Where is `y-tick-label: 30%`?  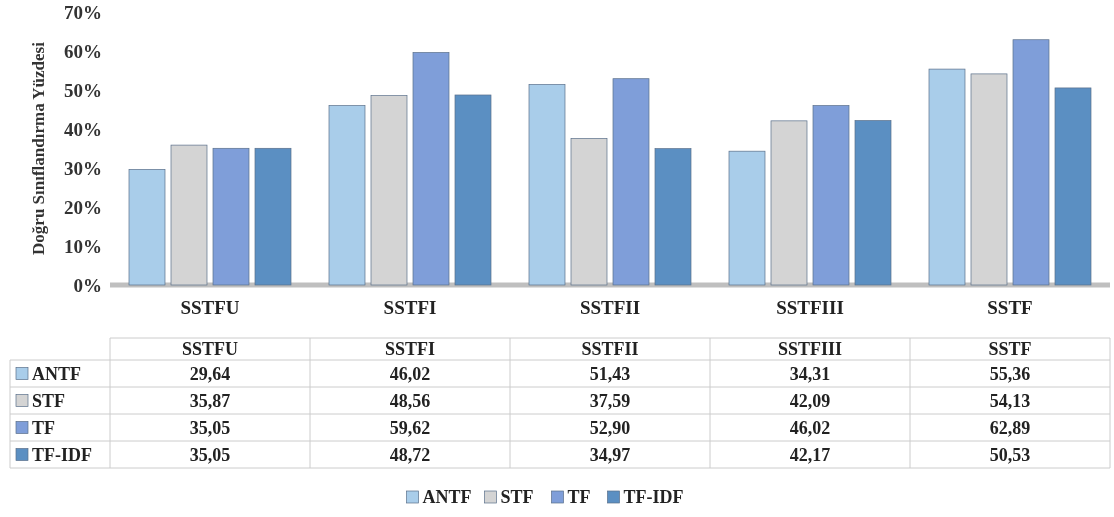
y-tick-label: 30% is located at coordinates (83, 168).